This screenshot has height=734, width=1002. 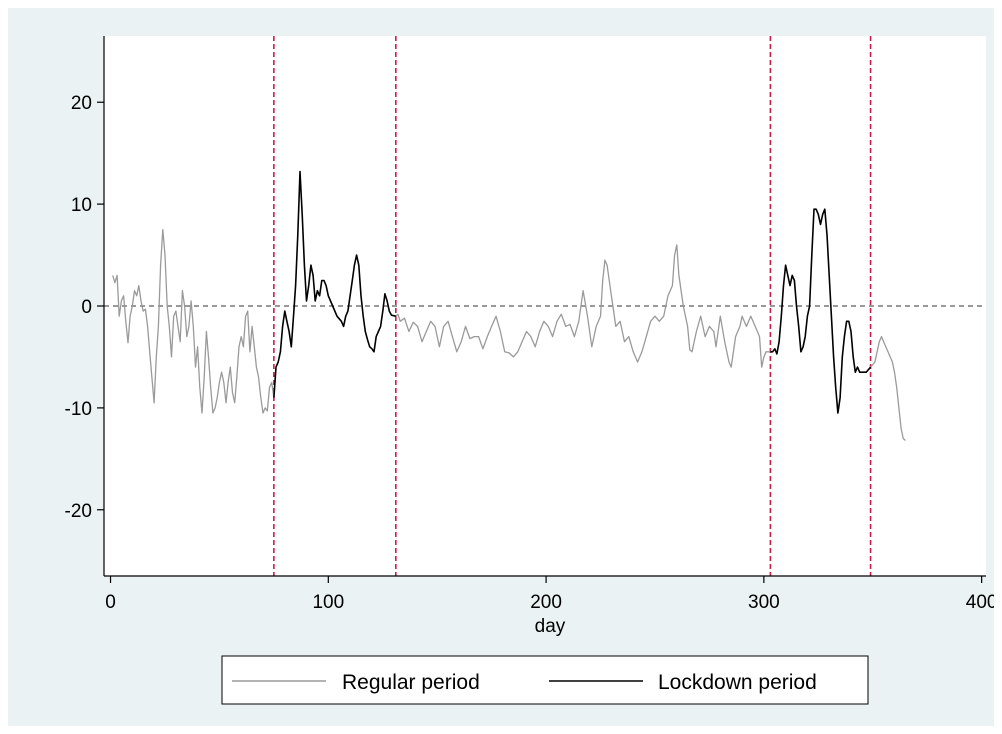 I want to click on y-tick-label: 10, so click(x=81, y=205).